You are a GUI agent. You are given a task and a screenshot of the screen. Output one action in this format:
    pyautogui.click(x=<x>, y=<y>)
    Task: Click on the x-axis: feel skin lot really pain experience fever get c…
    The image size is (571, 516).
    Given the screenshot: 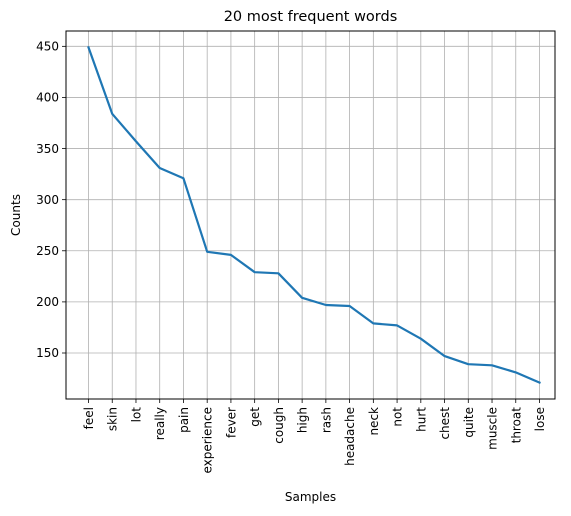 What is the action you would take?
    pyautogui.click(x=314, y=436)
    